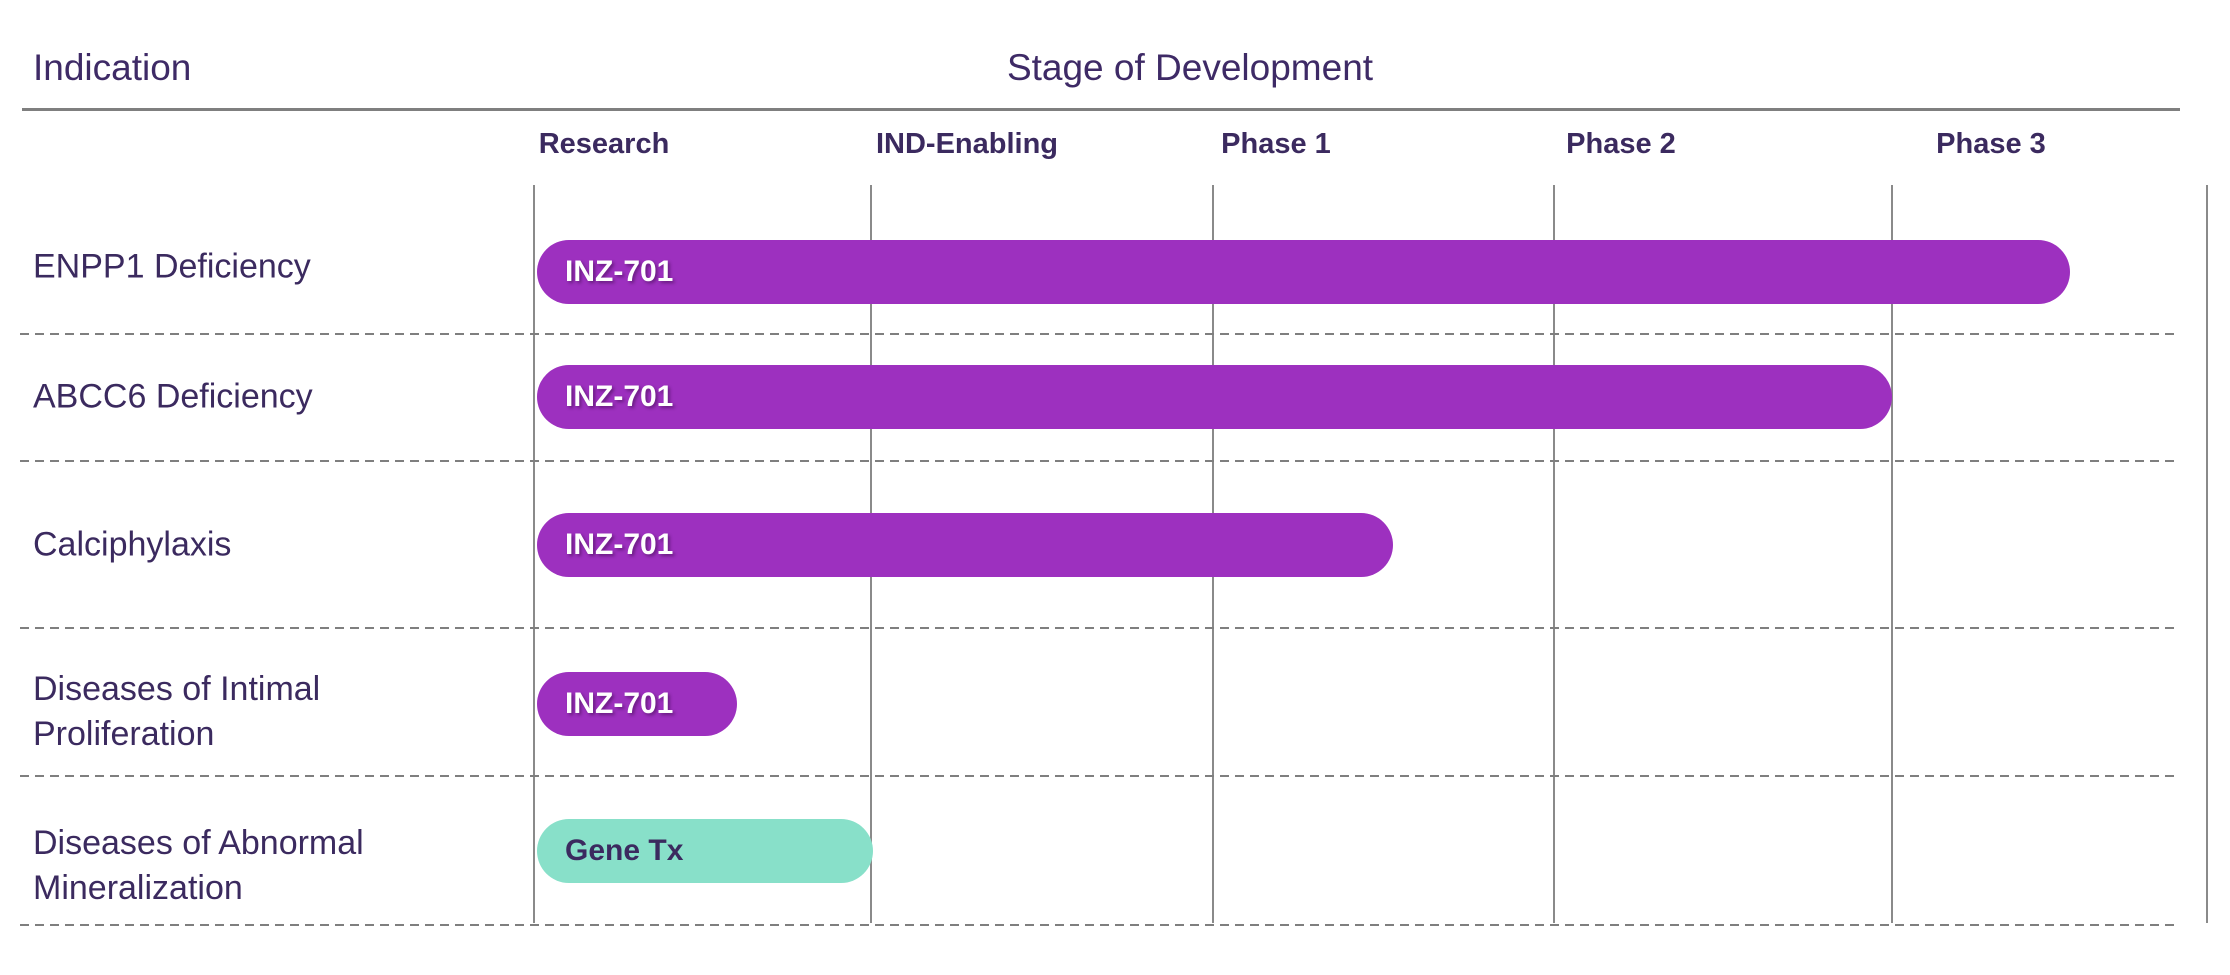  I want to click on row-label-abnormal-mineralization: Diseases of Abnormal Mineralization, so click(198, 865).